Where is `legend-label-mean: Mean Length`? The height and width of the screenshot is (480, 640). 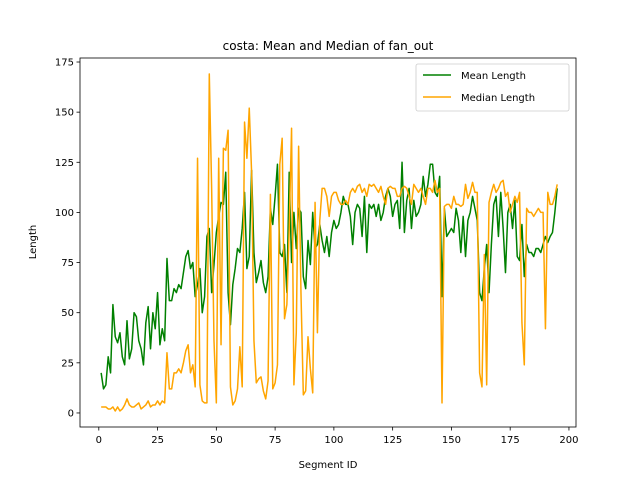
legend-label-mean: Mean Length is located at coordinates (493, 76).